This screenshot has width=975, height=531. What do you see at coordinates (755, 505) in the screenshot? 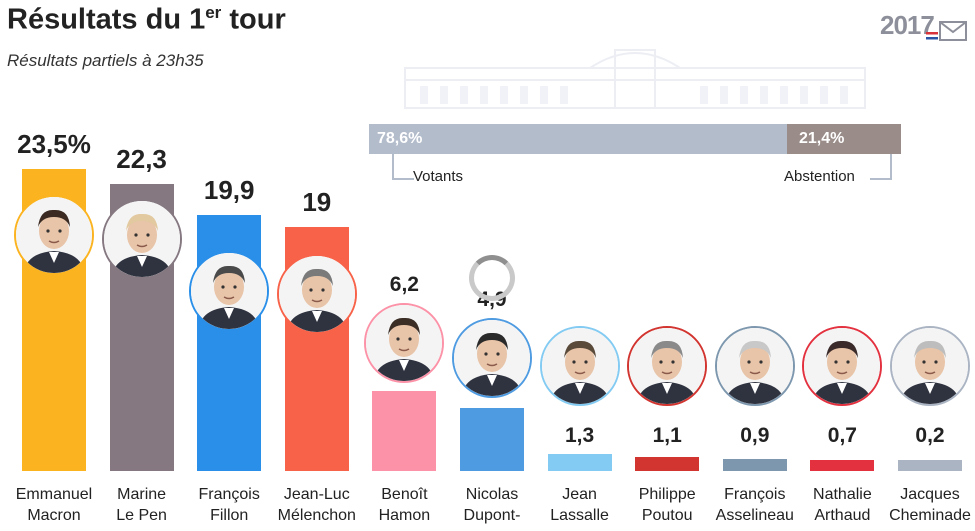
I see `candidate-name-8: François Asselineau` at bounding box center [755, 505].